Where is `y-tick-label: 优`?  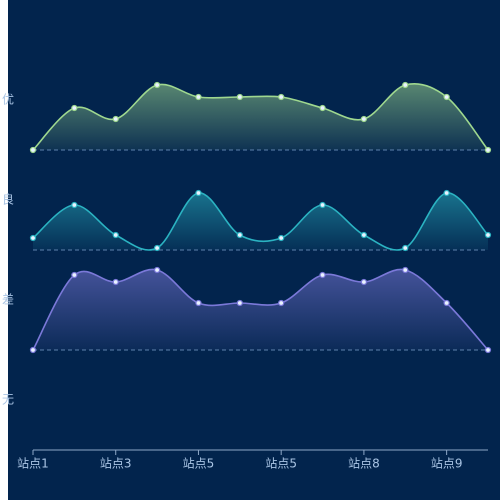 y-tick-label: 优 is located at coordinates (8, 100).